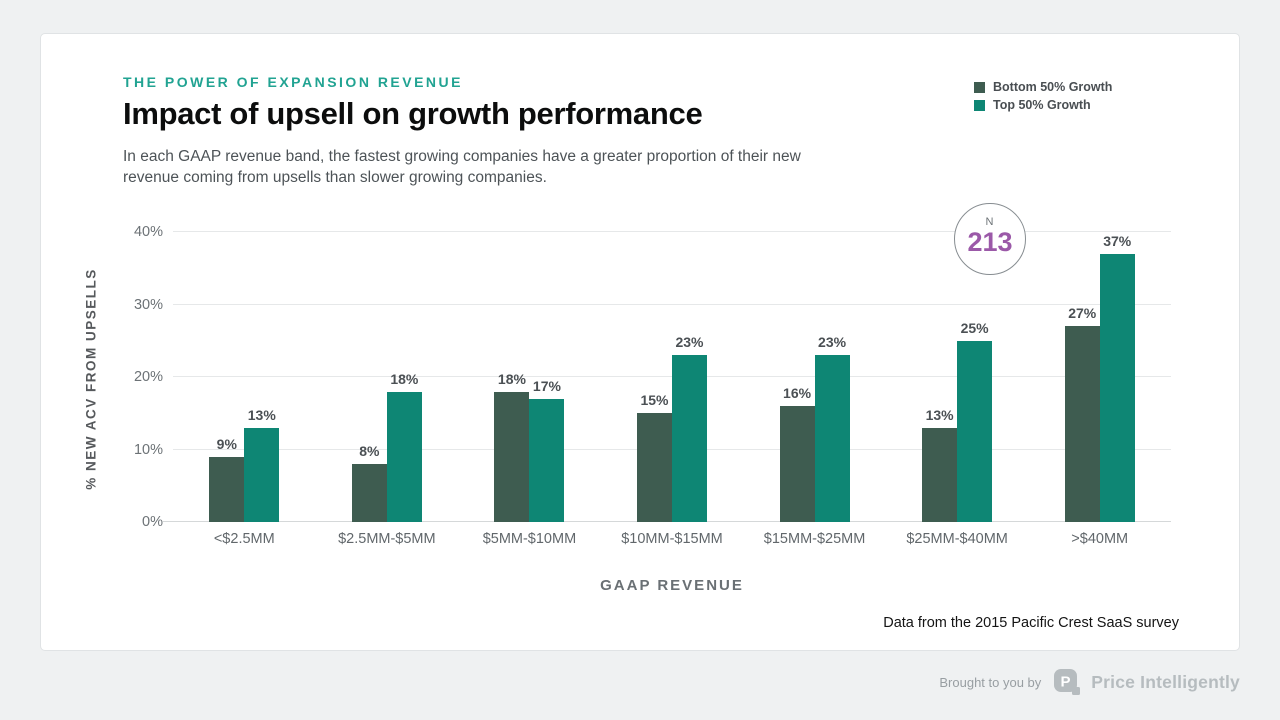 This screenshot has height=720, width=1280. I want to click on bar-bottom50: 15%, so click(654, 457).